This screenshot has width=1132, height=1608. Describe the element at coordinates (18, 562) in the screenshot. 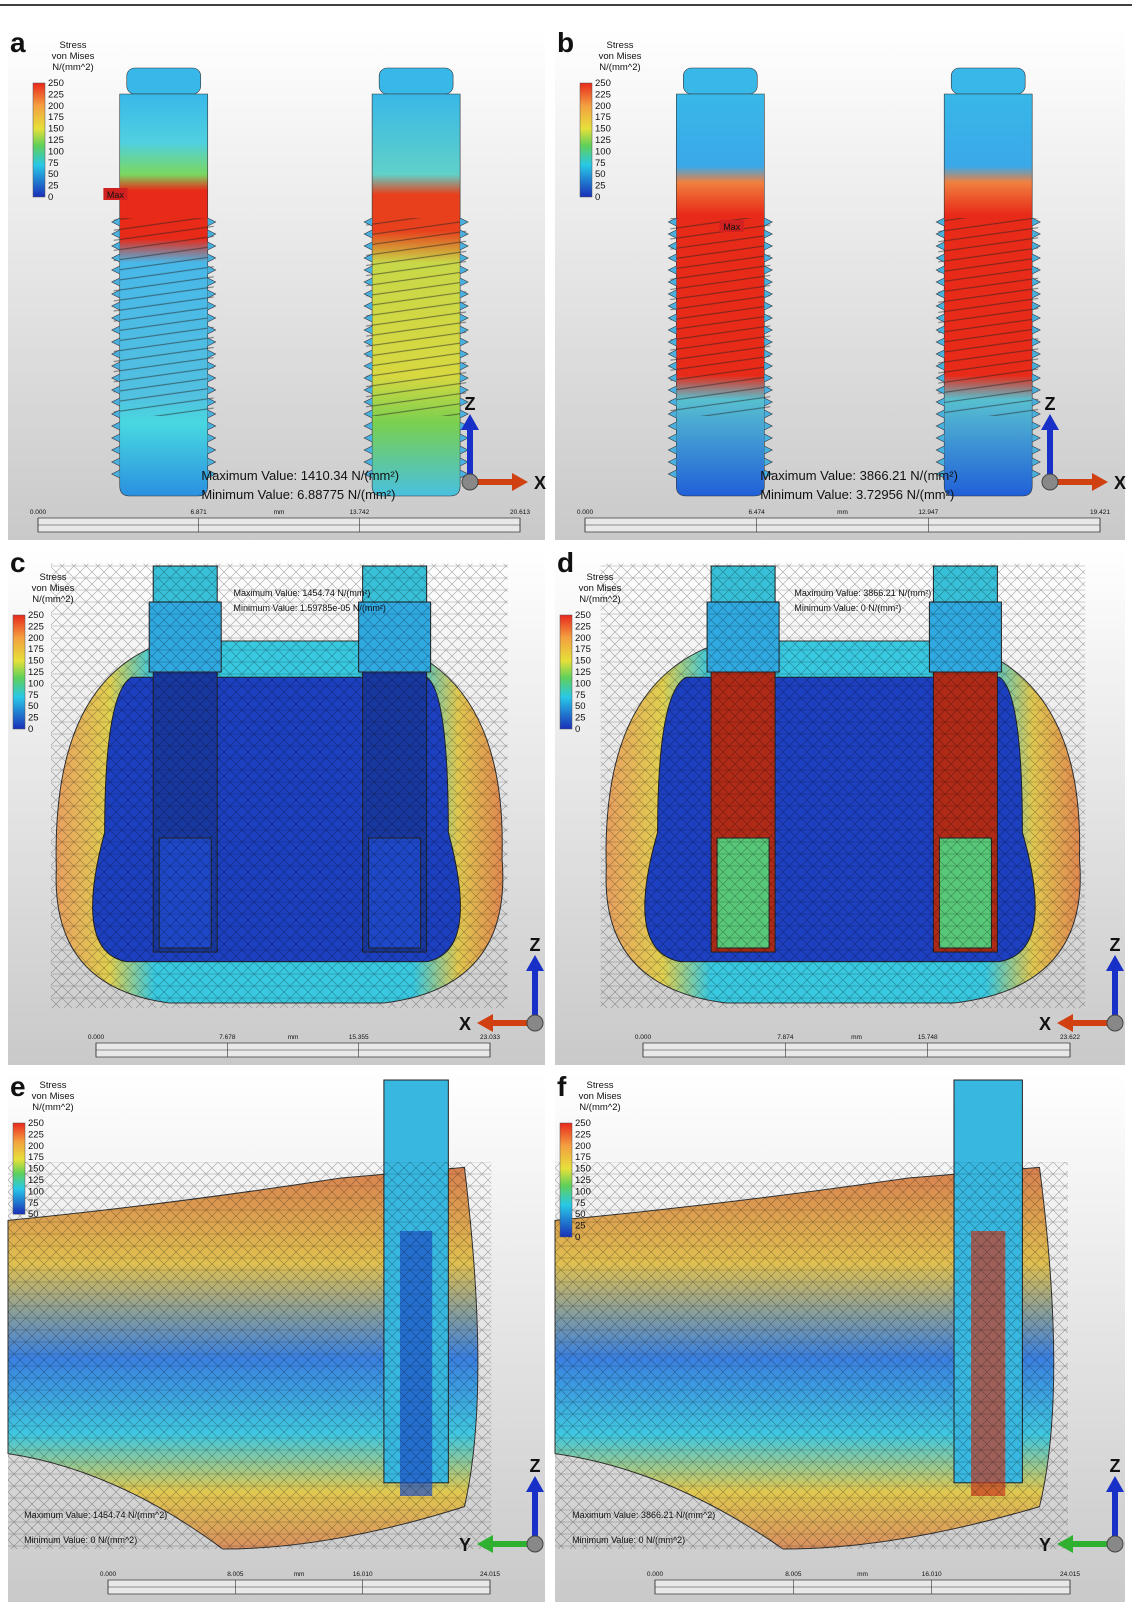

I see `panel-label: c` at that location.